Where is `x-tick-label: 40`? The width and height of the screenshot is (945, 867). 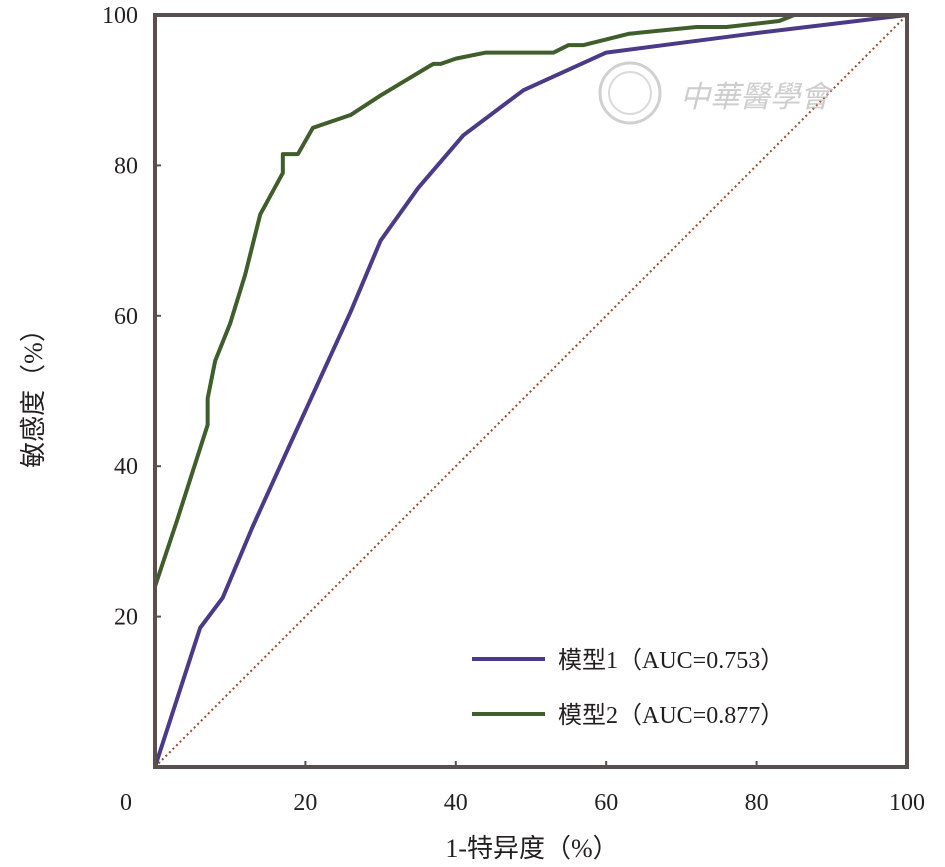 x-tick-label: 40 is located at coordinates (456, 803).